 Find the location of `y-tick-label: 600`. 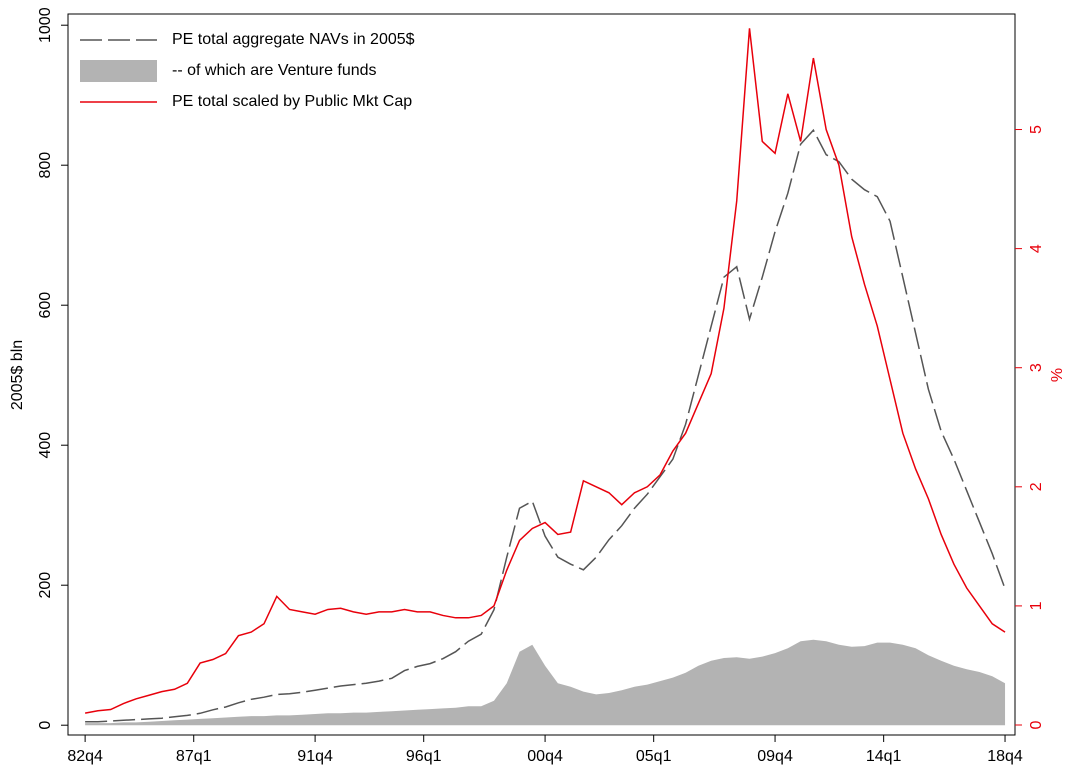

y-tick-label: 600 is located at coordinates (45, 305).